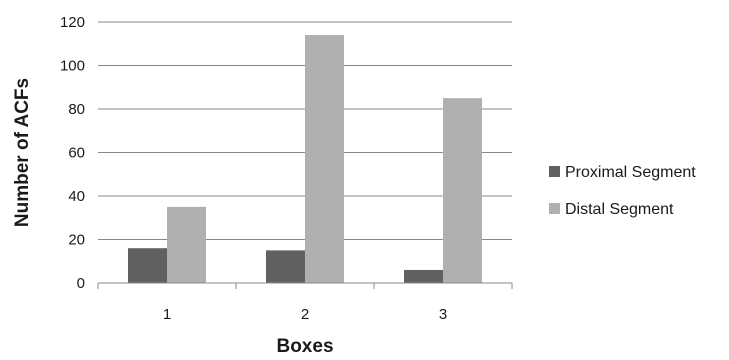 The width and height of the screenshot is (729, 360). Describe the element at coordinates (72, 22) in the screenshot. I see `y-tick-label: 120` at that location.